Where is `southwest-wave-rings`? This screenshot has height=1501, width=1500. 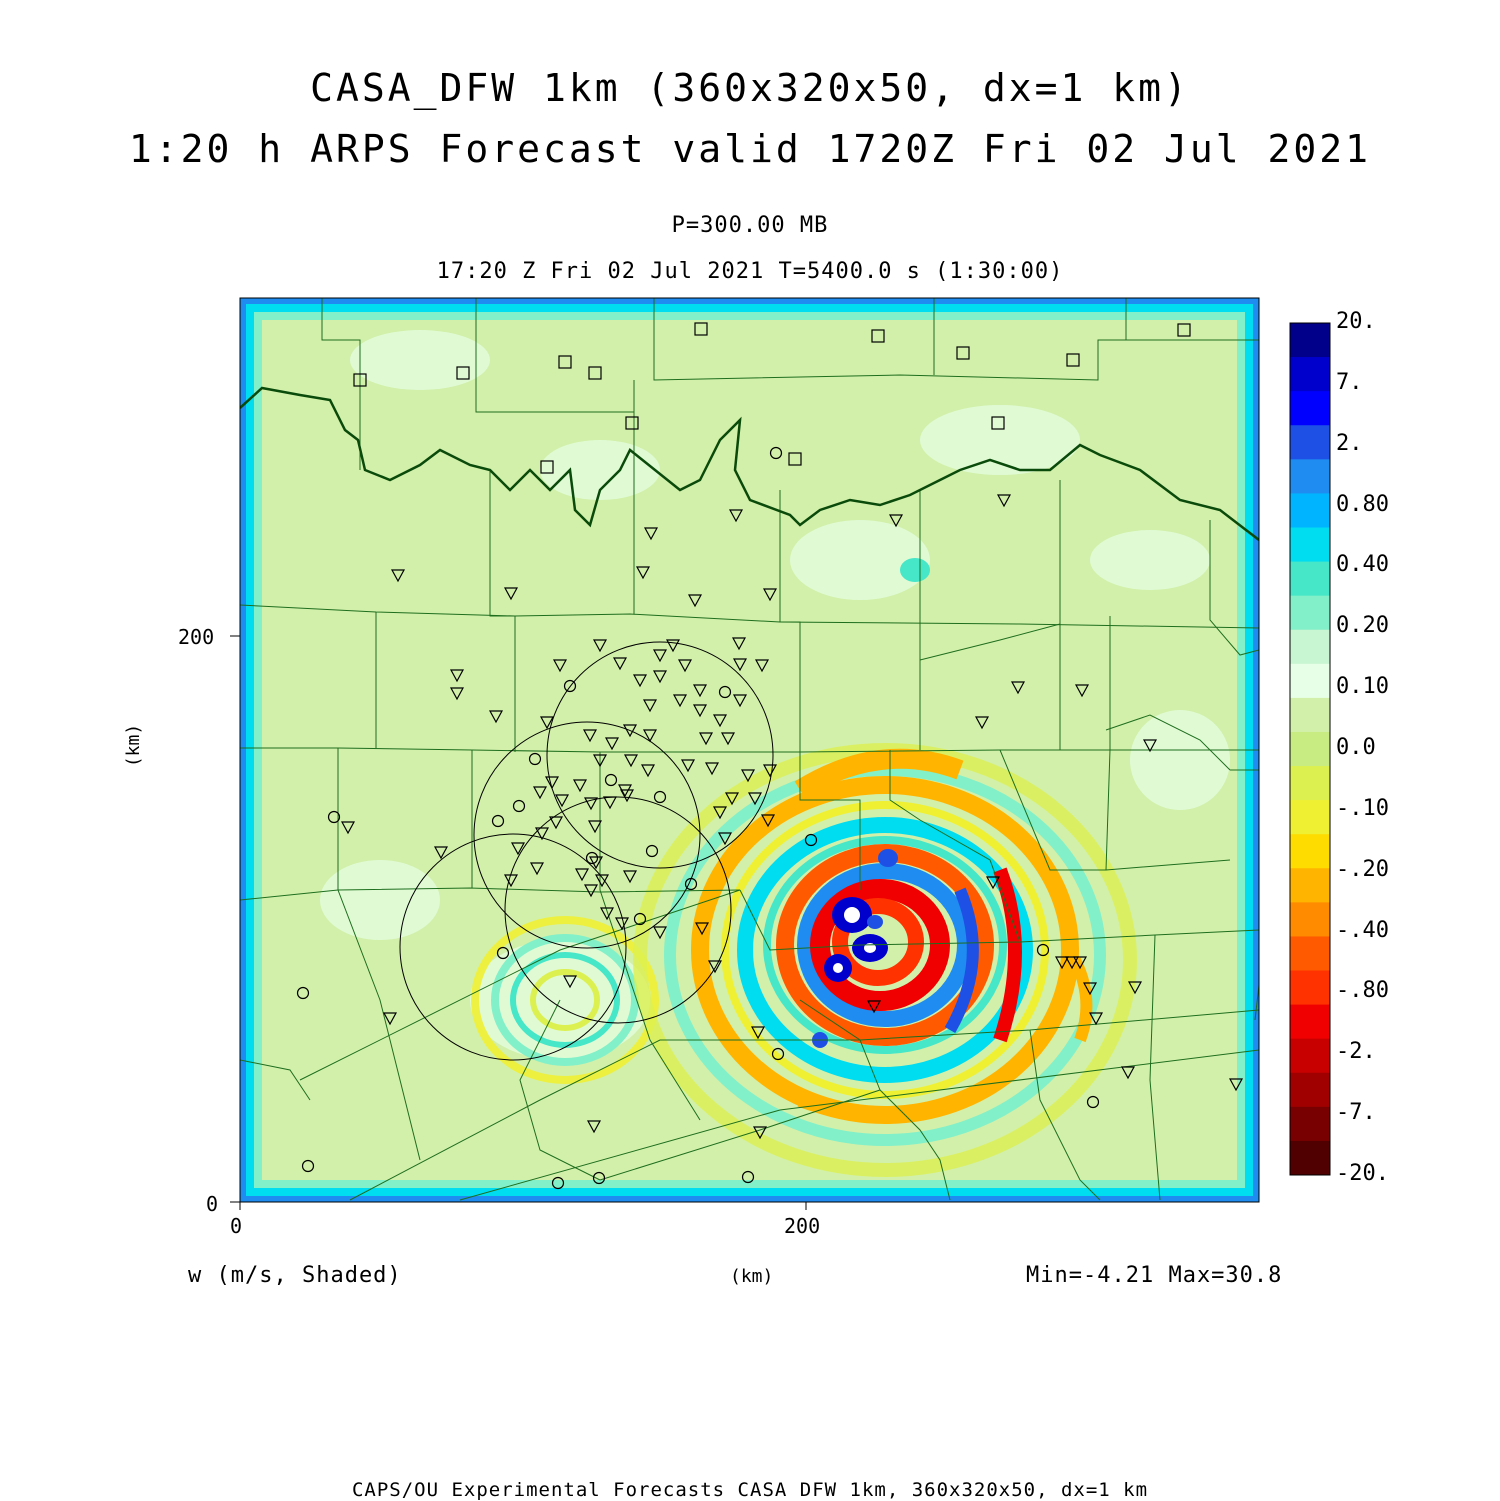
southwest-wave-rings is located at coordinates (565, 1000).